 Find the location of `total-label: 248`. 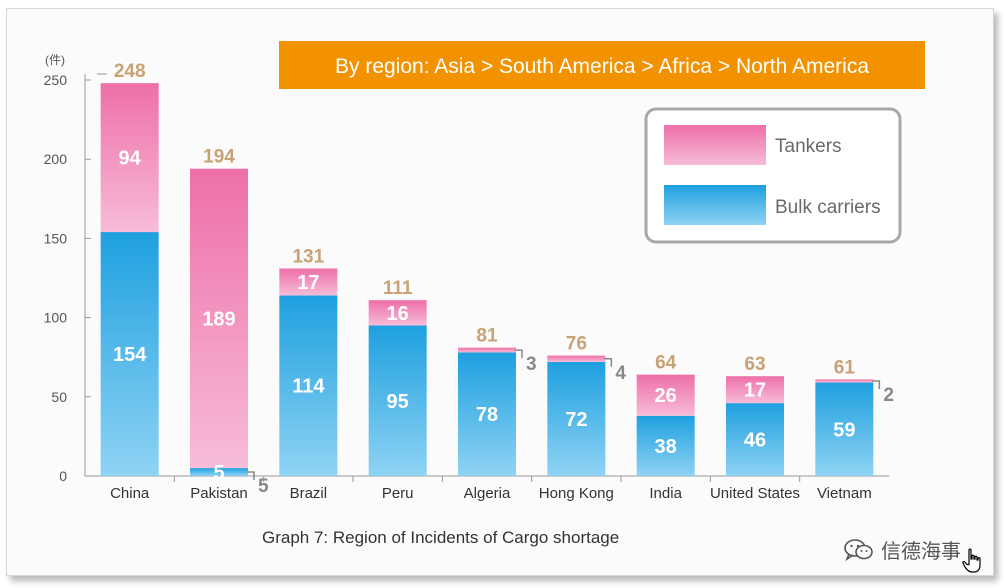

total-label: 248 is located at coordinates (130, 71).